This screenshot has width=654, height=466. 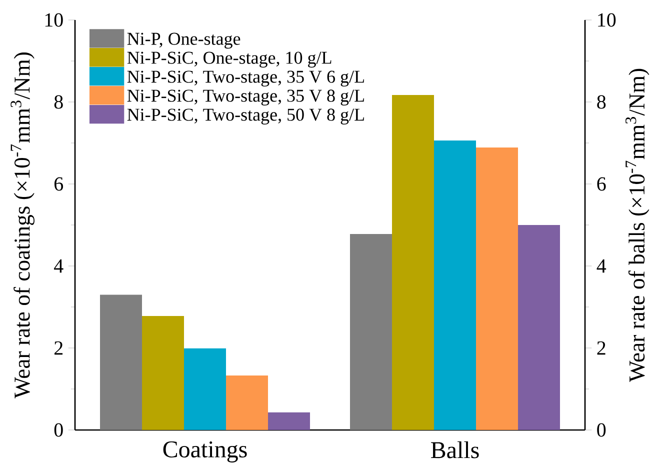 What do you see at coordinates (607, 20) in the screenshot?
I see `y2-tick-label: 10` at bounding box center [607, 20].